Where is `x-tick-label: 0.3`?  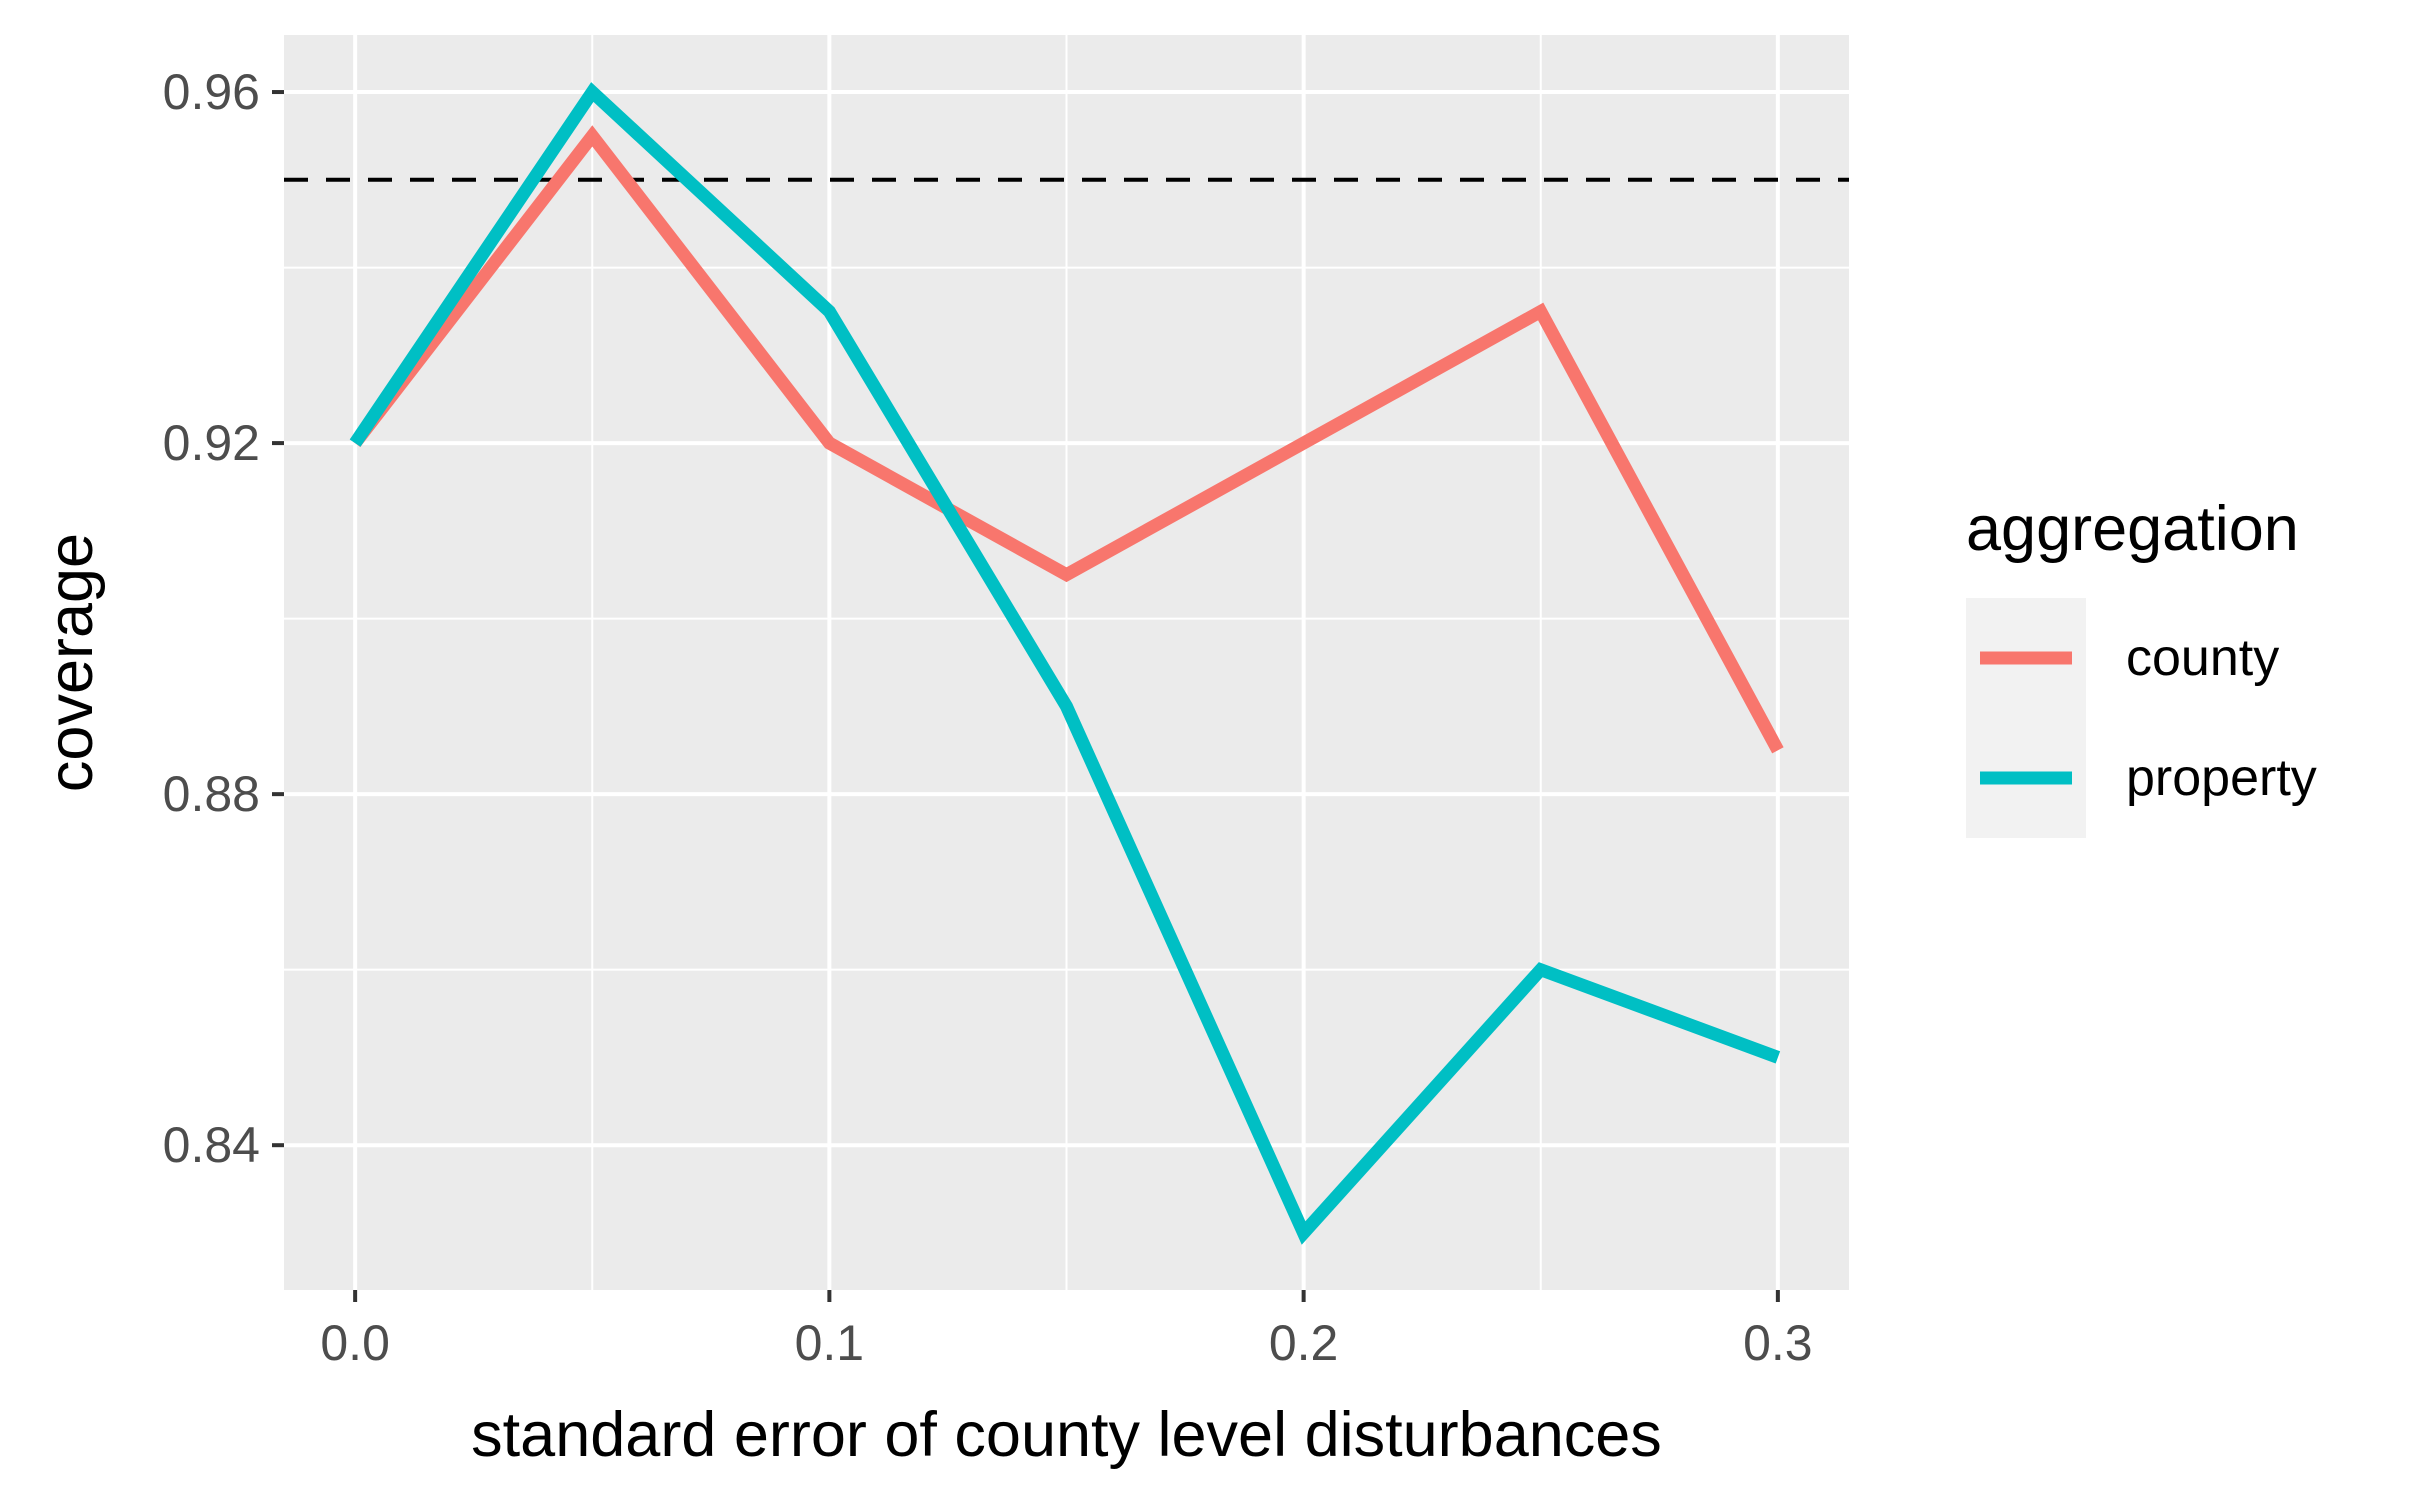 x-tick-label: 0.3 is located at coordinates (1778, 1343).